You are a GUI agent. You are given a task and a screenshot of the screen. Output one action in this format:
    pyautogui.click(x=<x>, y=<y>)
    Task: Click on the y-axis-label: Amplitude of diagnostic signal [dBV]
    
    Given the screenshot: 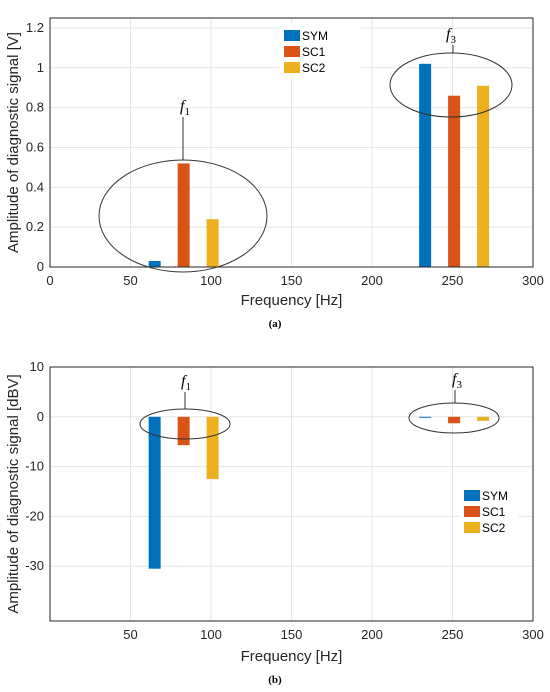 What is the action you would take?
    pyautogui.click(x=13, y=493)
    